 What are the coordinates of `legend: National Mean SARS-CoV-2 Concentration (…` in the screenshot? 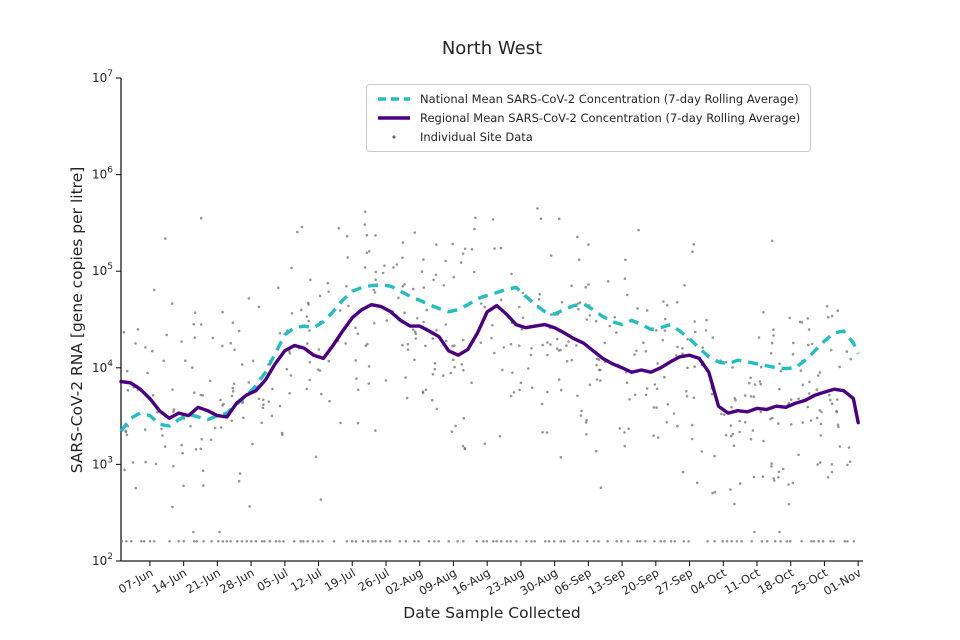 It's located at (589, 118).